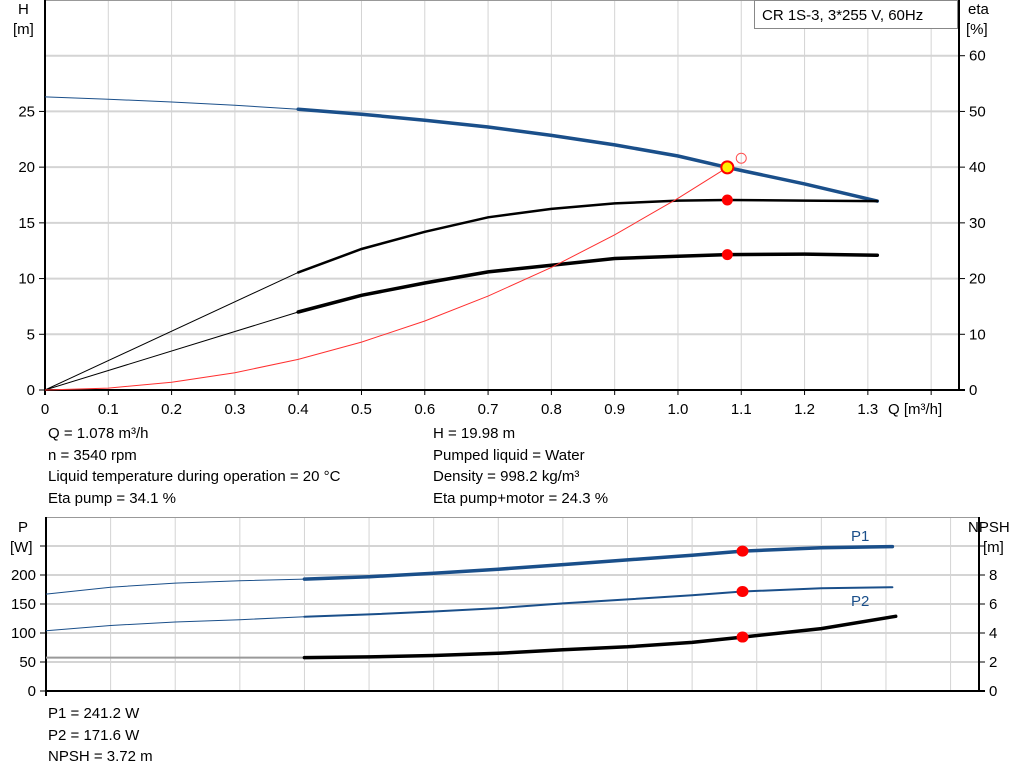 Image resolution: width=1024 pixels, height=781 pixels. What do you see at coordinates (614, 409) in the screenshot?
I see `x-tick-label: 0.9` at bounding box center [614, 409].